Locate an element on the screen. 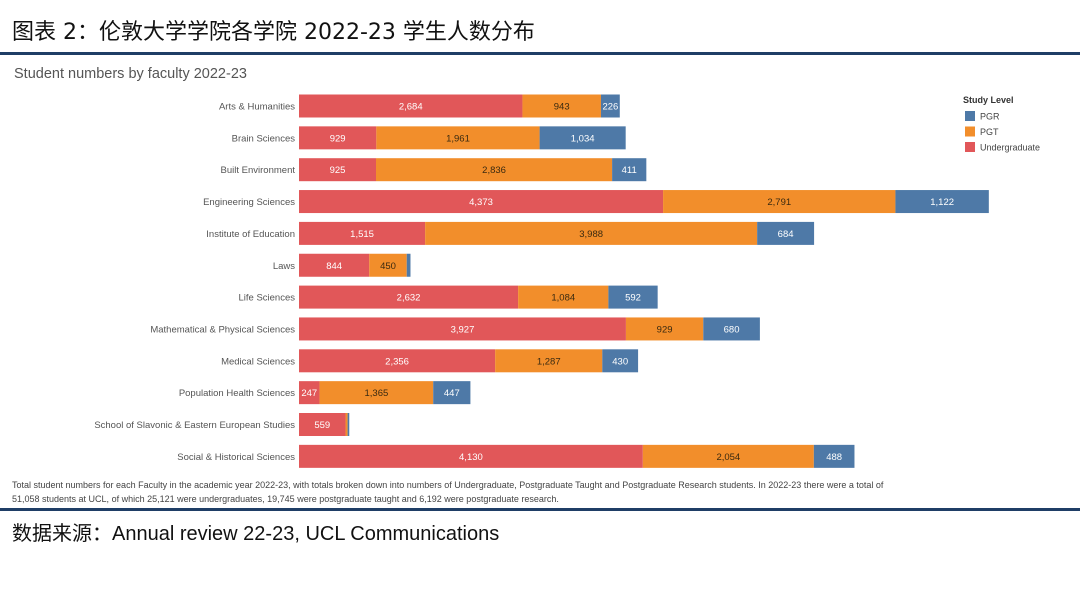  bar-pgr-arts-and-humanities is located at coordinates (610, 106).